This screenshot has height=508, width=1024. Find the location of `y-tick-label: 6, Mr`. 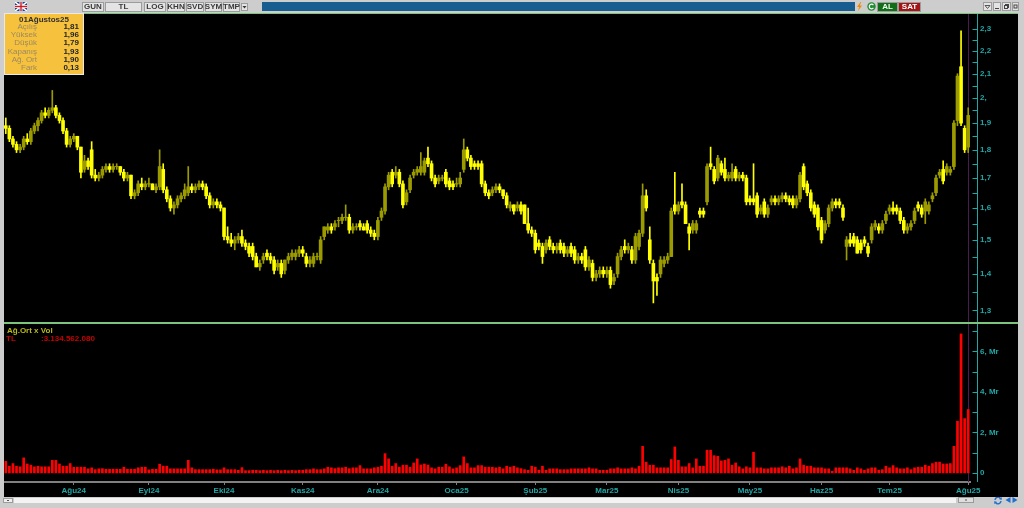

y-tick-label: 6, Mr is located at coordinates (989, 351).